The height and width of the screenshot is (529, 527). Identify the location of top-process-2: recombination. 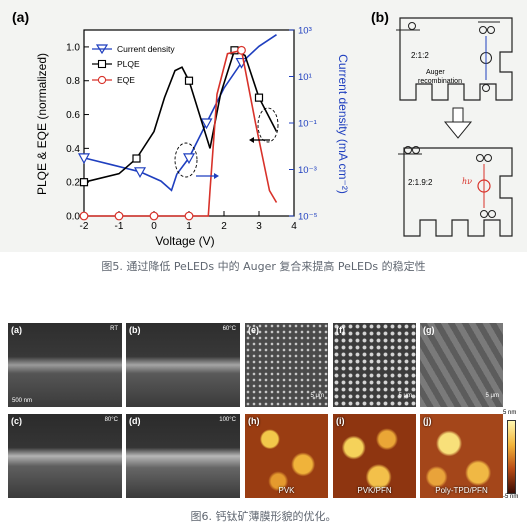
(440, 81).